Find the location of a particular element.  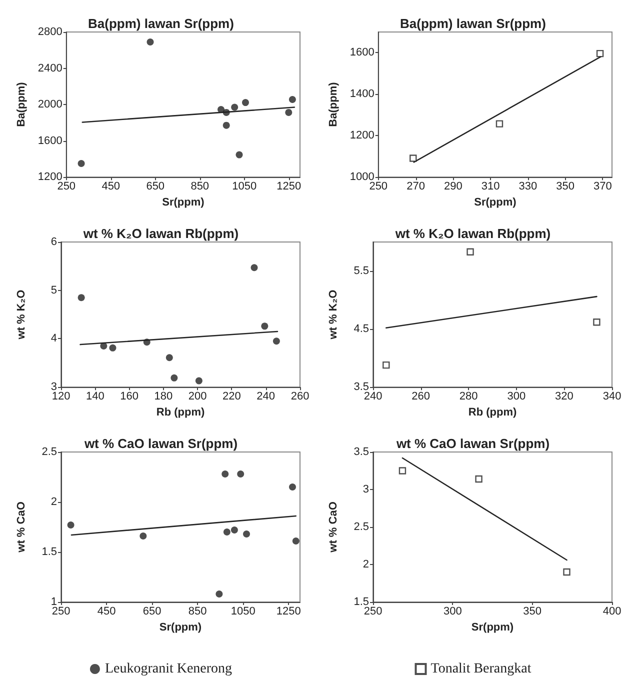

x-tick-label: 290 is located at coordinates (453, 186).